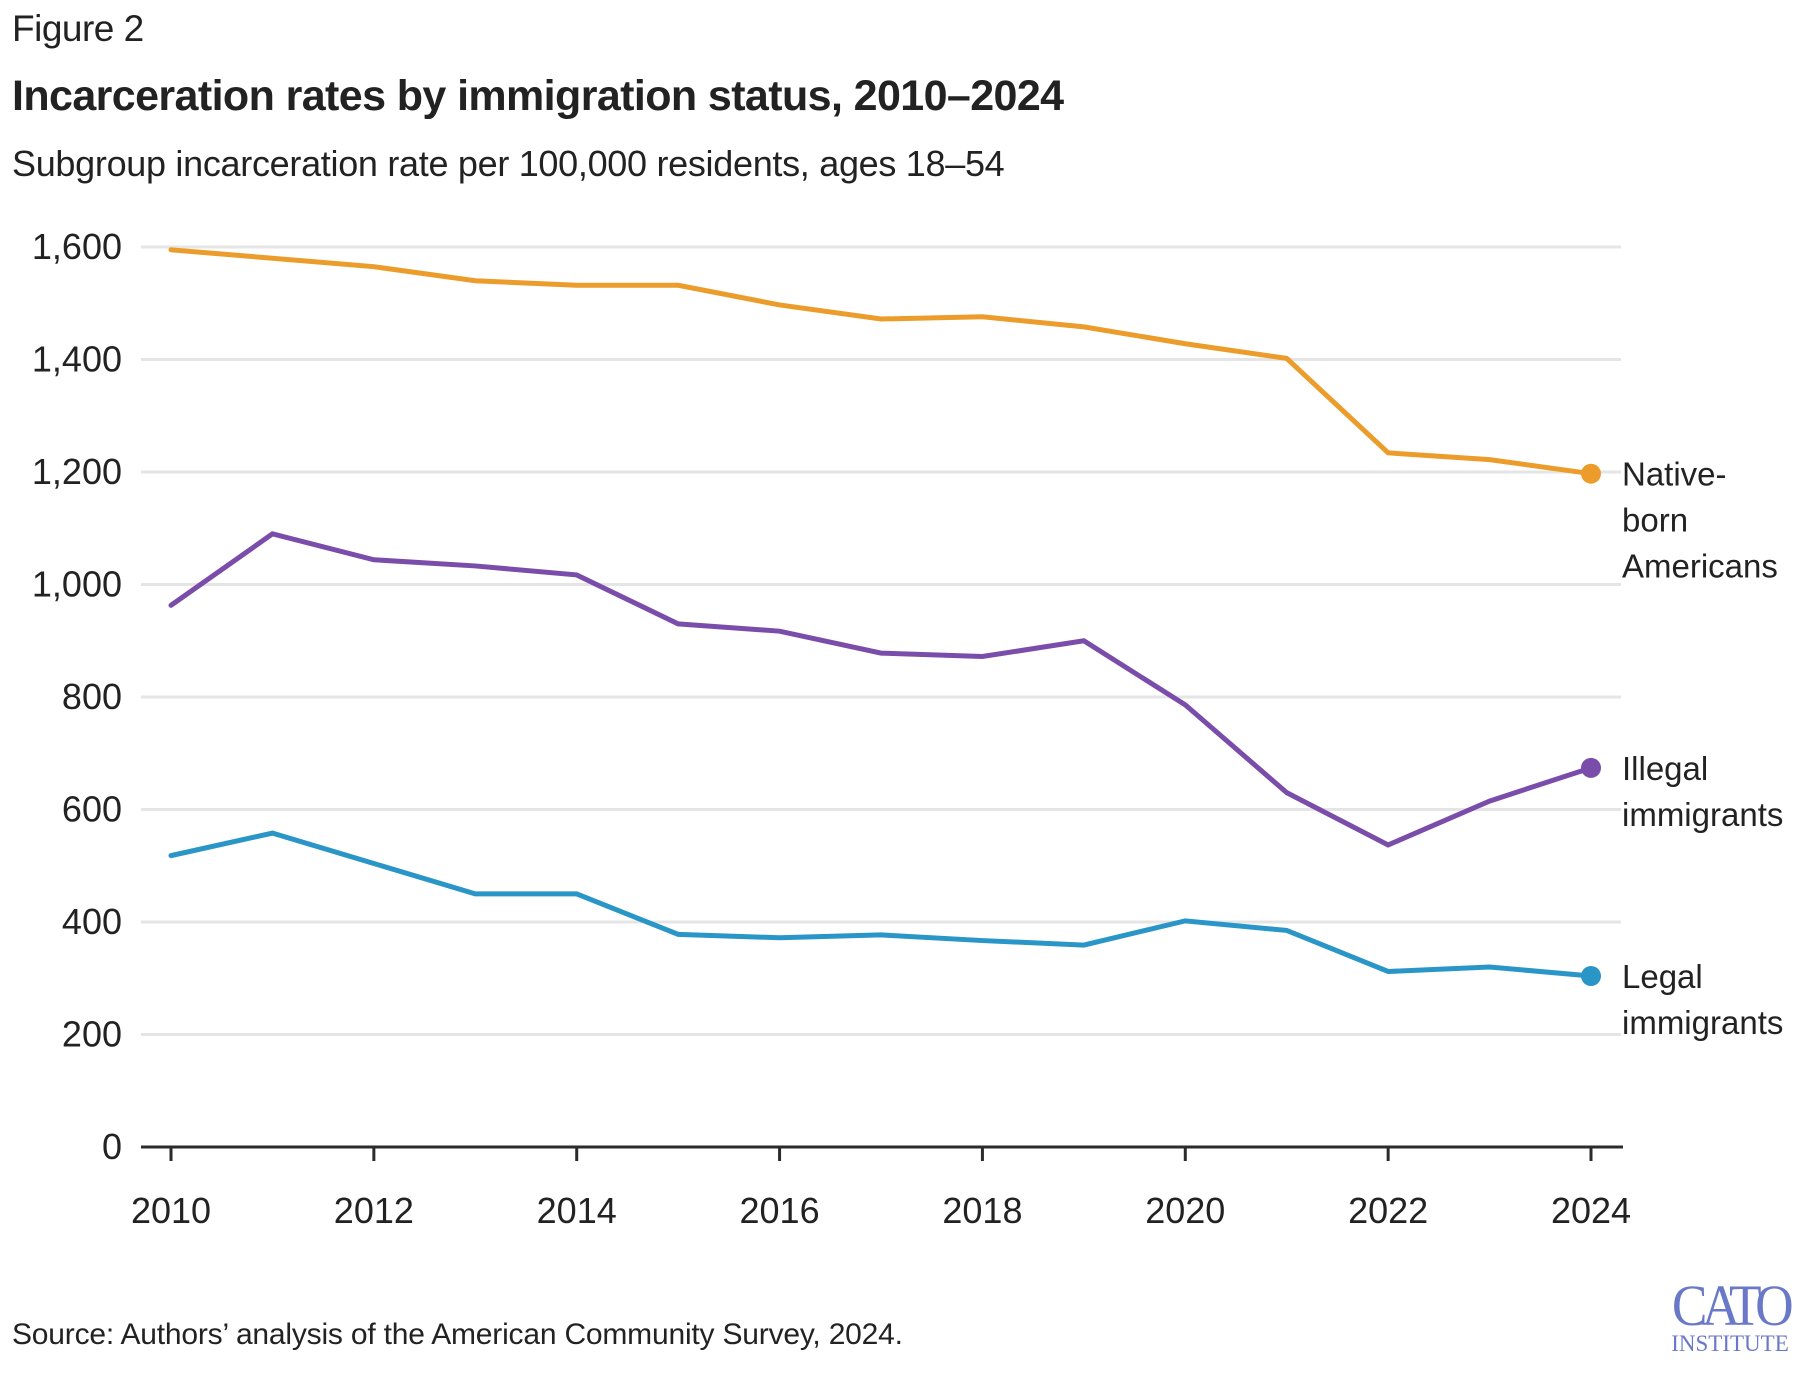 The width and height of the screenshot is (1820, 1376). I want to click on x-axis: 2010 2012 2014 2016 2018 2020 2022 2024, so click(881, 1188).